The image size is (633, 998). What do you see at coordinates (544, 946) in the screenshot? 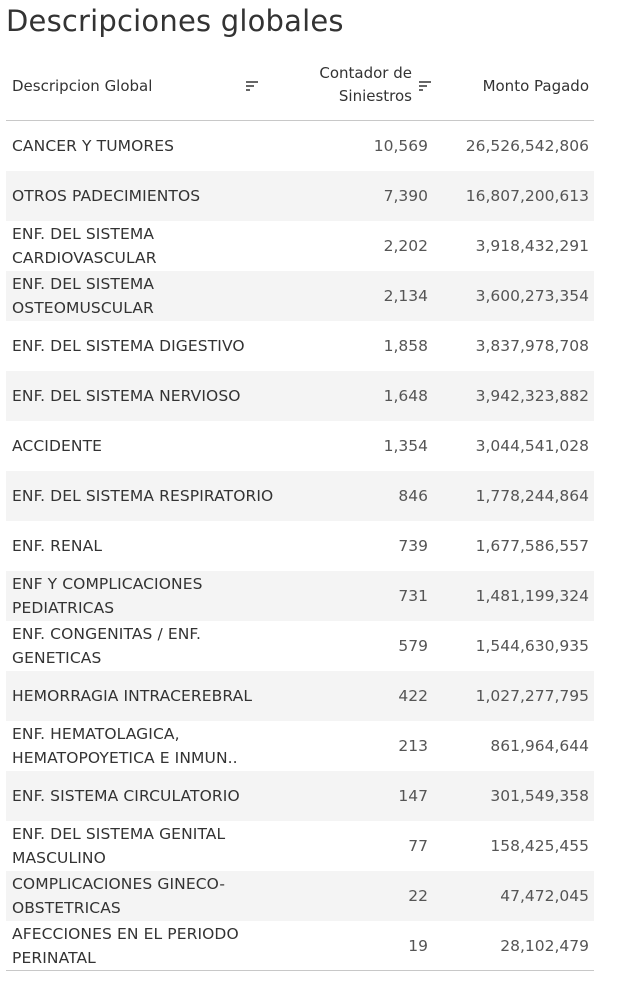
I see `cell-monto: 28,102,479` at bounding box center [544, 946].